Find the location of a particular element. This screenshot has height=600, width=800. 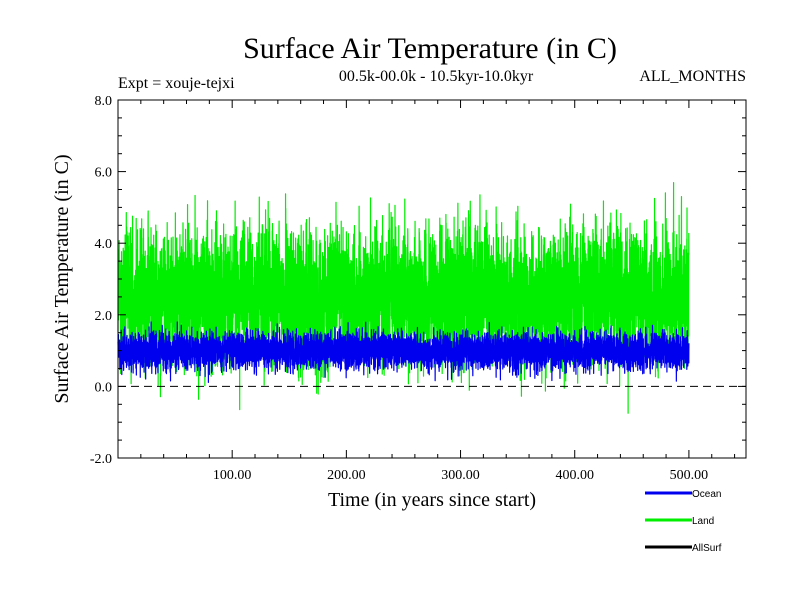

y-tick-label: -2.0 is located at coordinates (101, 459).